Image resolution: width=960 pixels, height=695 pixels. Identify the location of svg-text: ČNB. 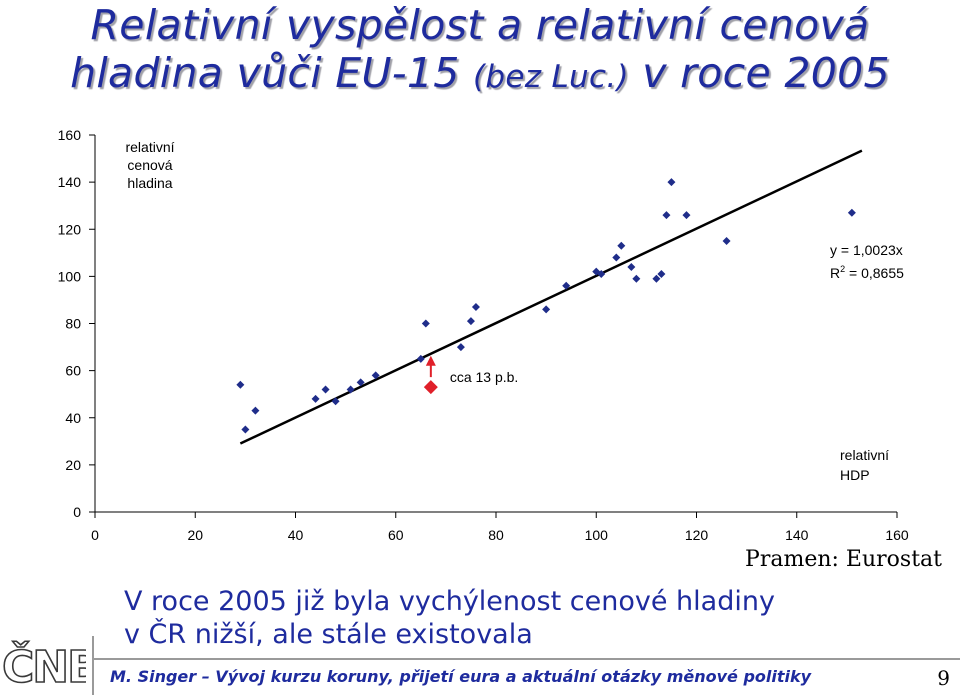
(44, 663).